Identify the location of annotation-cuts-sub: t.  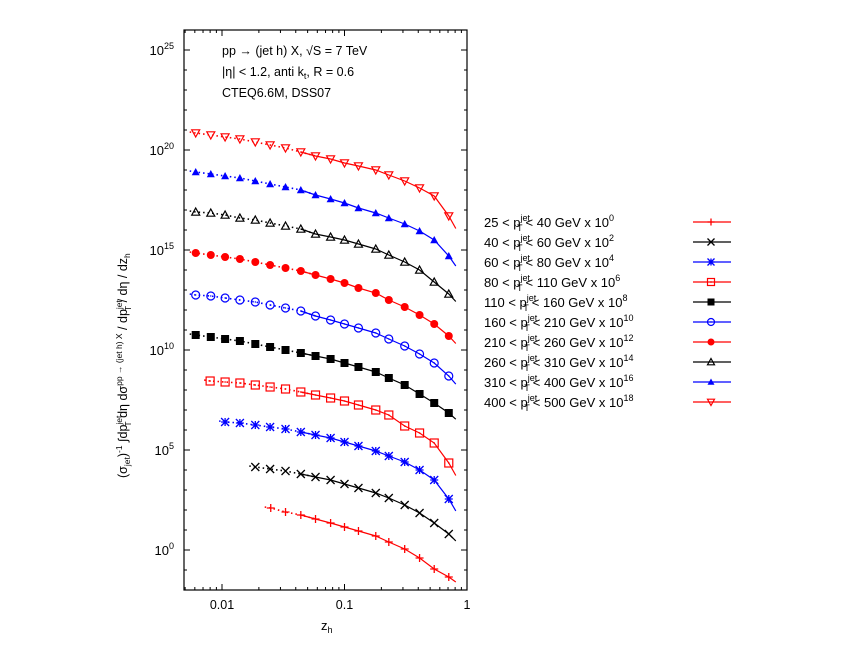
(305, 76).